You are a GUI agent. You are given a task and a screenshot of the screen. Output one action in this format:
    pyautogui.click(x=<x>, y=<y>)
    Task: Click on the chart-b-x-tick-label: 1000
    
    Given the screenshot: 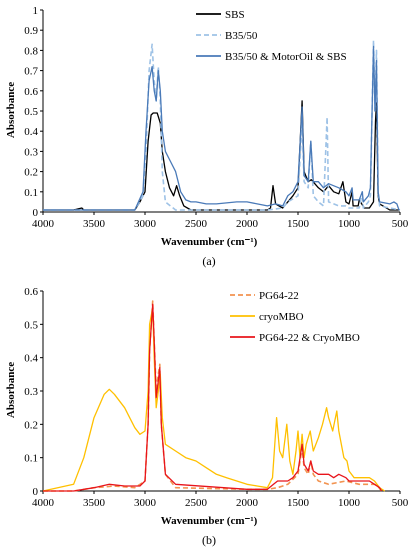 What is the action you would take?
    pyautogui.click(x=349, y=503)
    